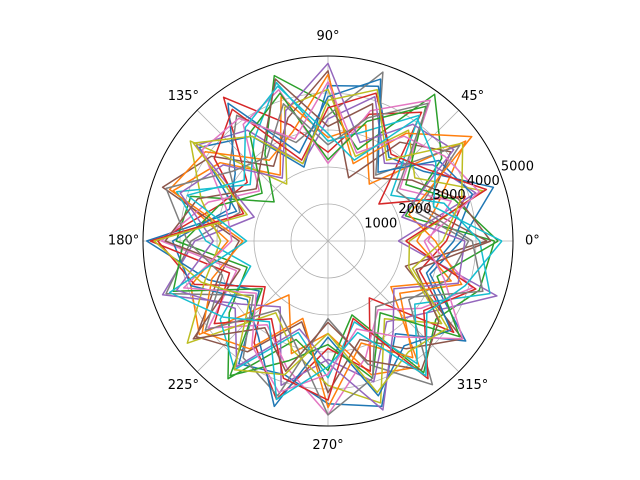  Describe the element at coordinates (483, 181) in the screenshot. I see `r-tick-label-3: 4000` at that location.